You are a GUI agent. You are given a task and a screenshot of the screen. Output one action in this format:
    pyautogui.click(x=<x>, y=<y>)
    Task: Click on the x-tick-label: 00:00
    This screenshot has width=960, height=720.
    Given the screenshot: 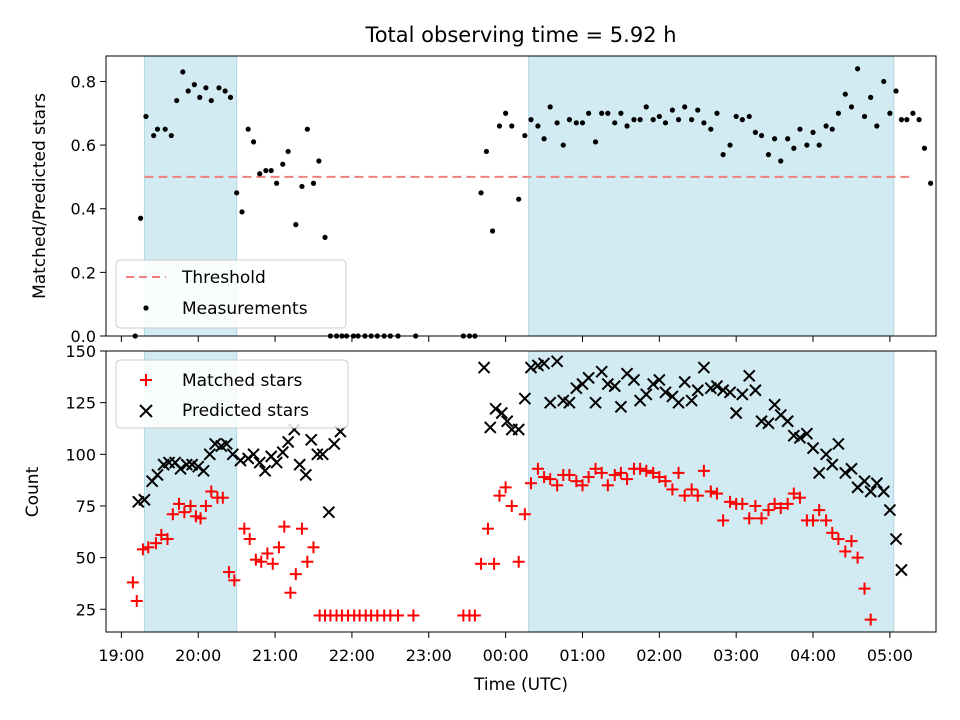 What is the action you would take?
    pyautogui.click(x=506, y=655)
    